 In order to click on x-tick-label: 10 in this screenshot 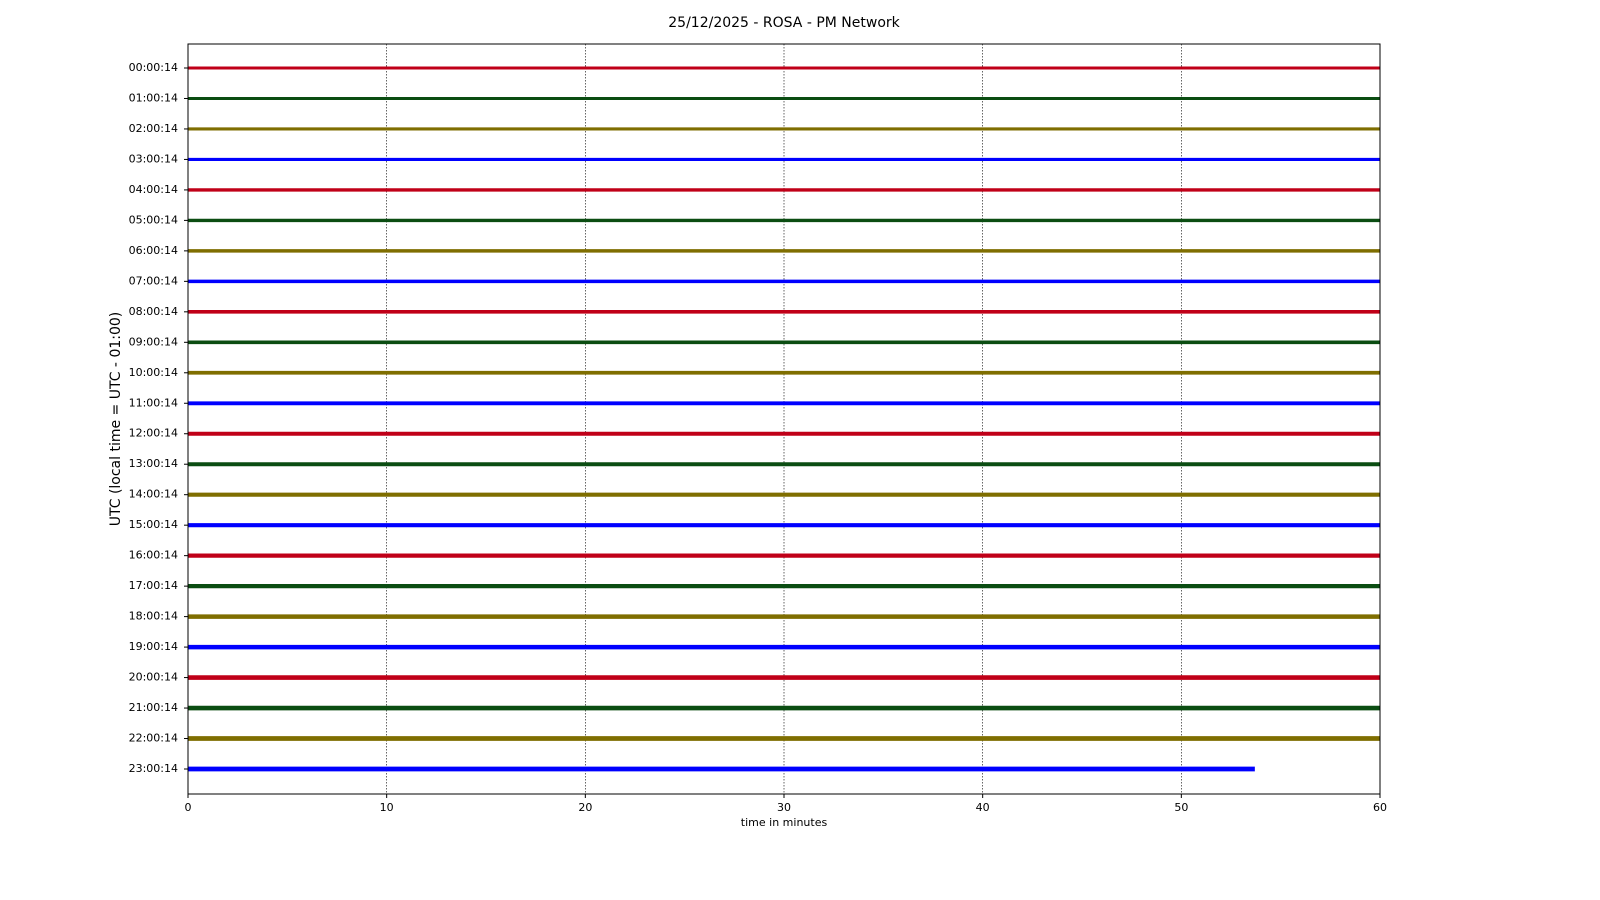, I will do `click(387, 807)`.